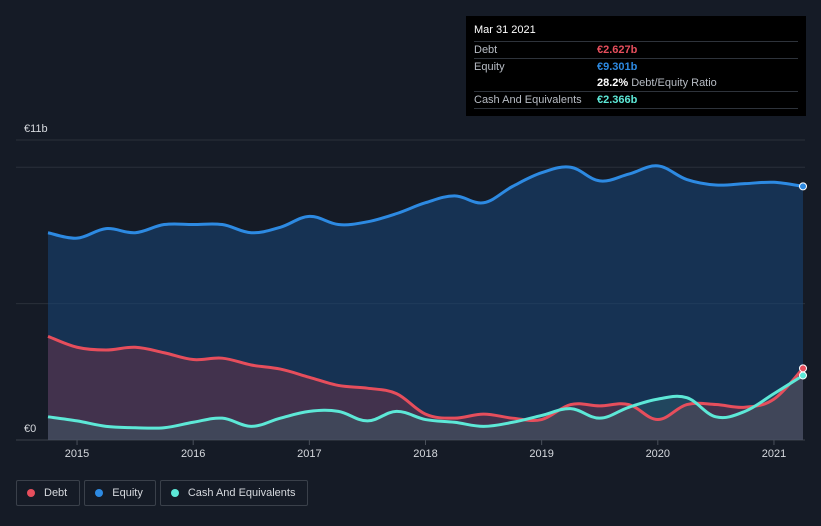 The height and width of the screenshot is (526, 821). Describe the element at coordinates (617, 100) in the screenshot. I see `tooltip-cash-value: €2.366b` at that location.